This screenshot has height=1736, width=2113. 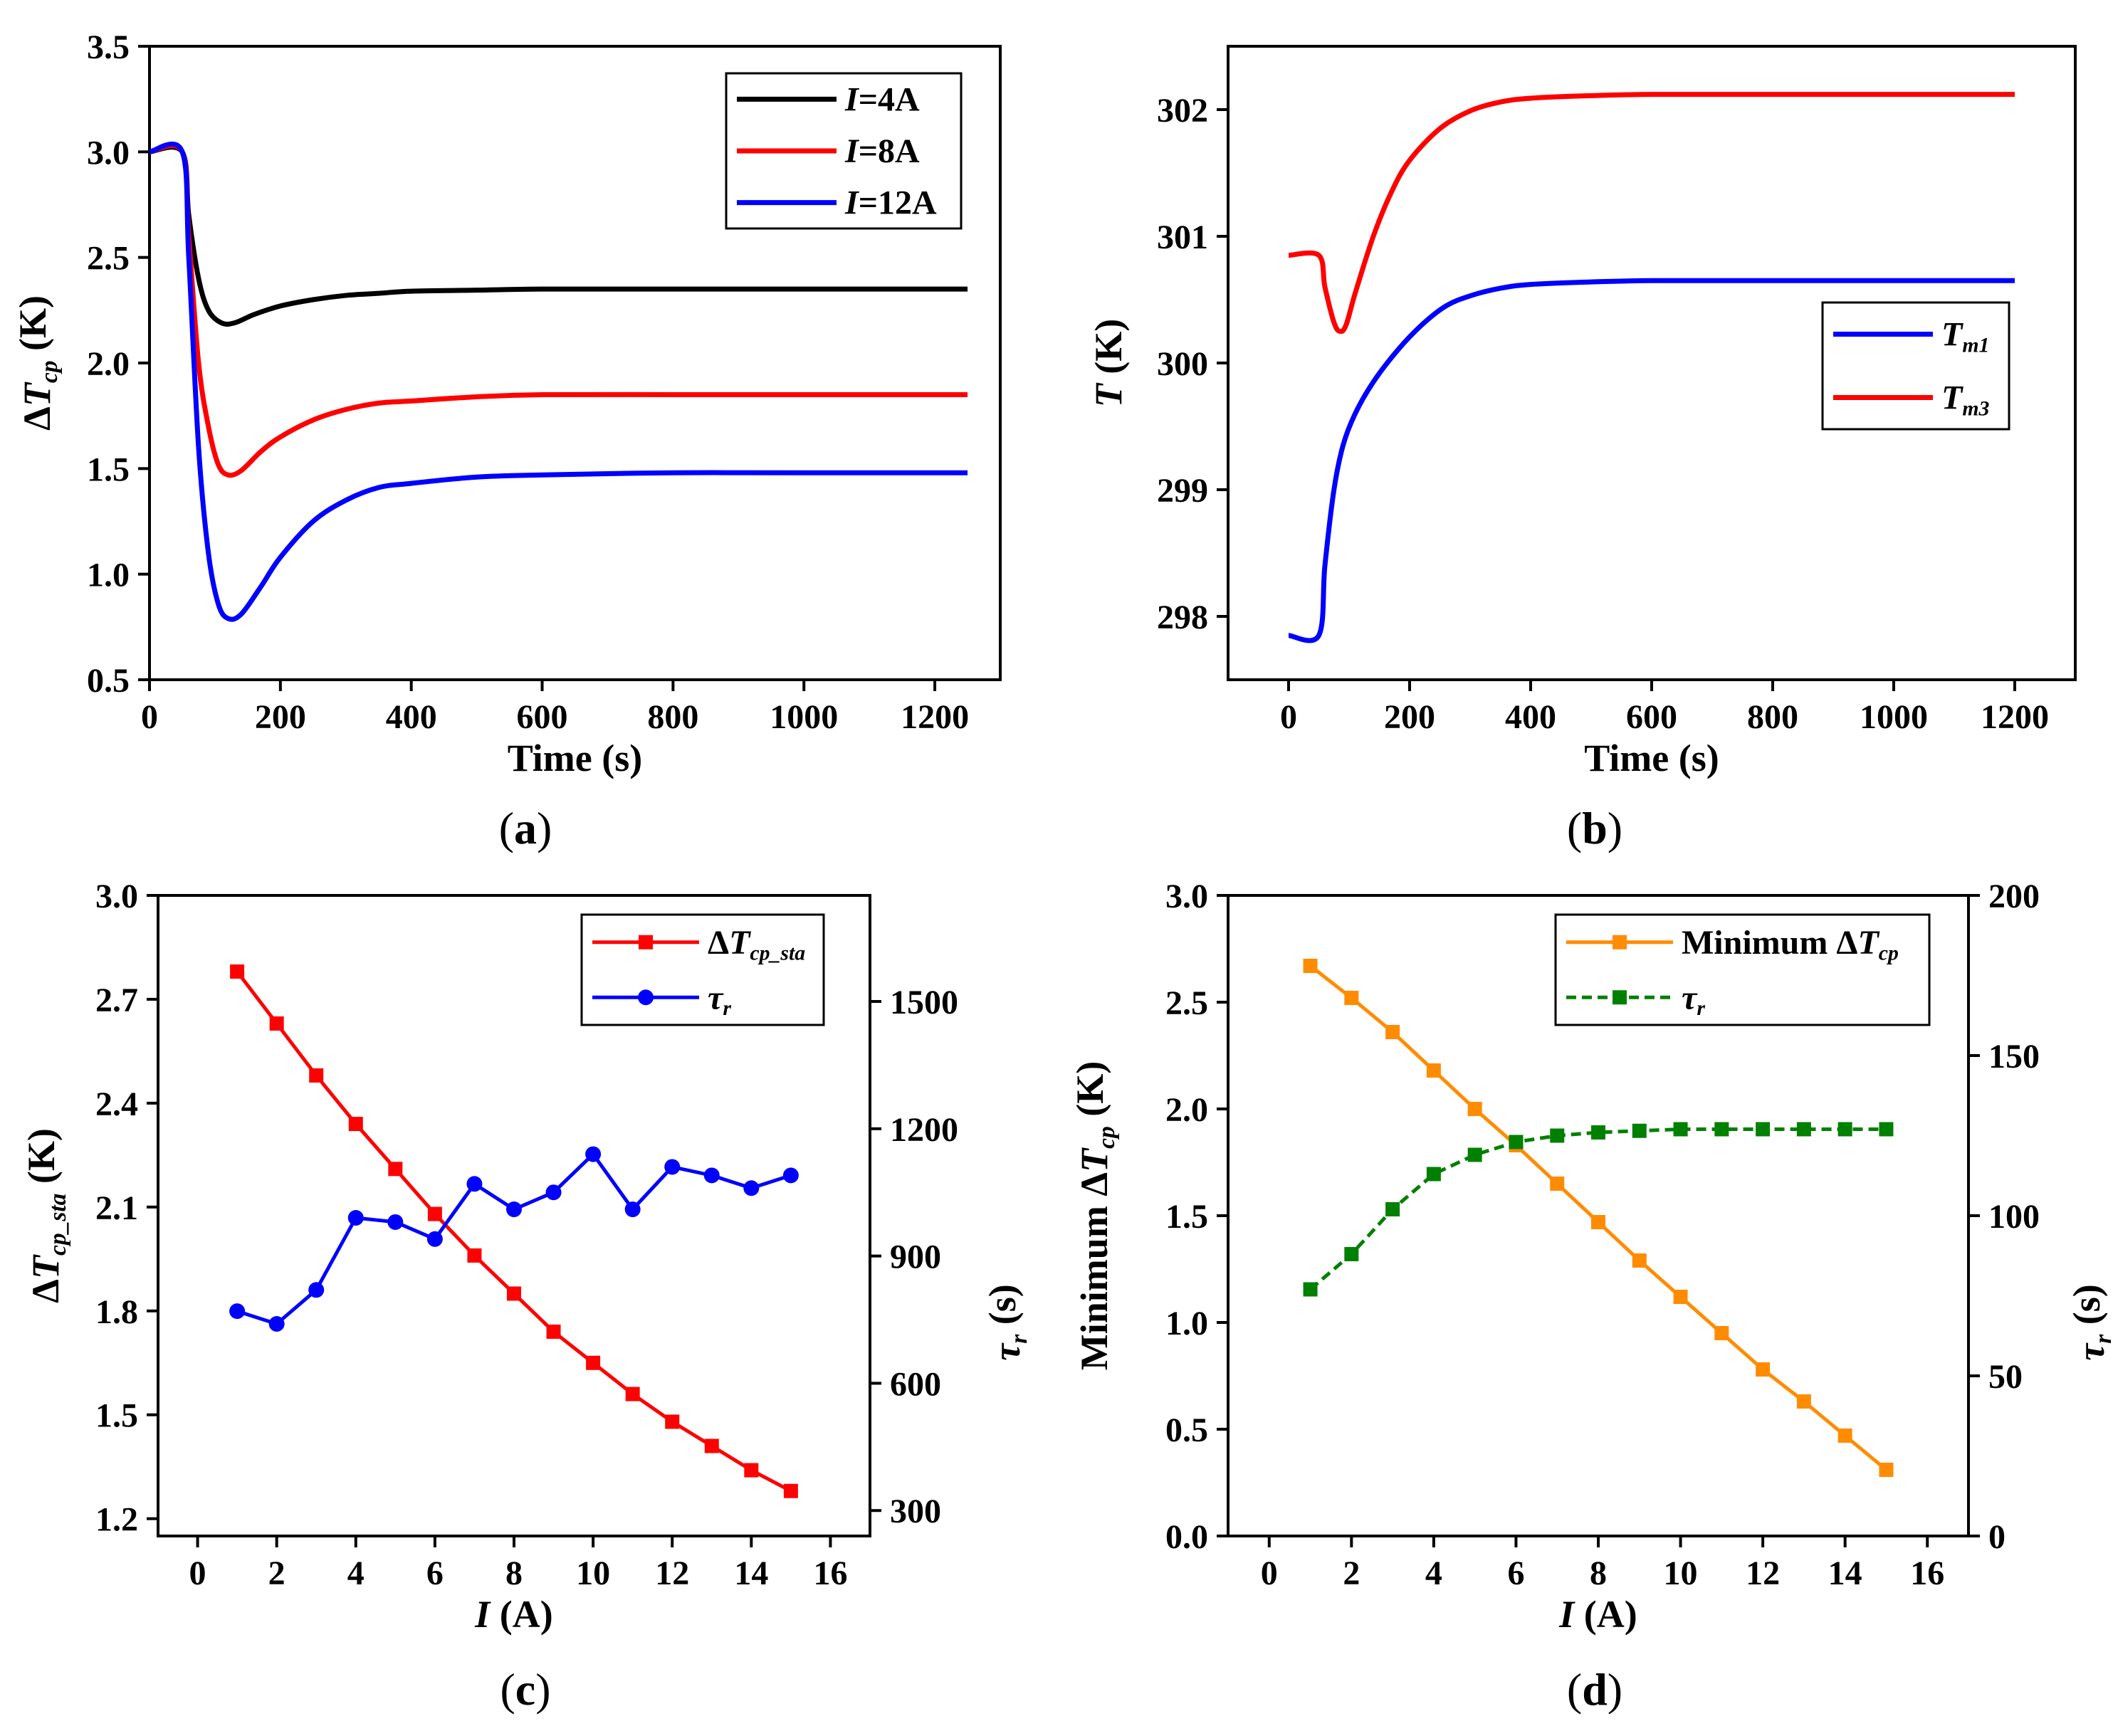 What do you see at coordinates (1790, 944) in the screenshot?
I see `legend-label: Minimum ΔTcp` at bounding box center [1790, 944].